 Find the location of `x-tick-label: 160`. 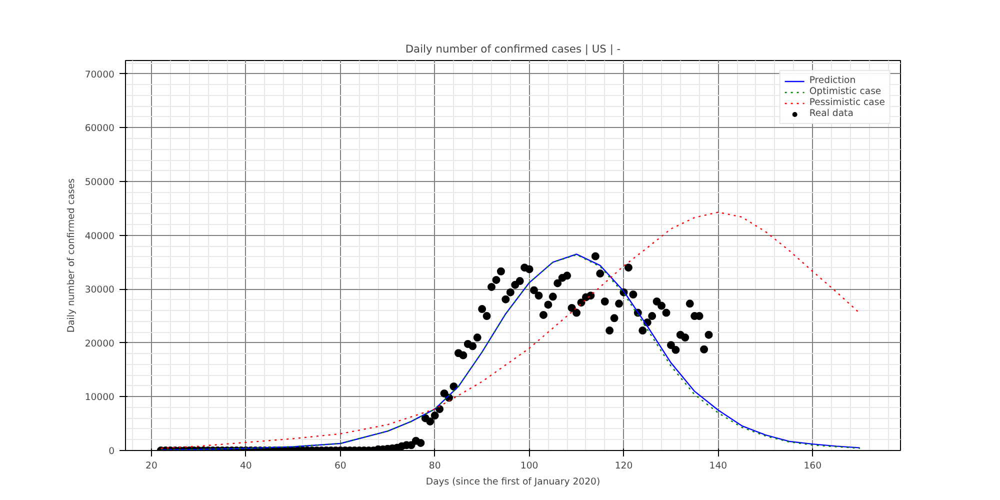

x-tick-label: 160 is located at coordinates (813, 466).